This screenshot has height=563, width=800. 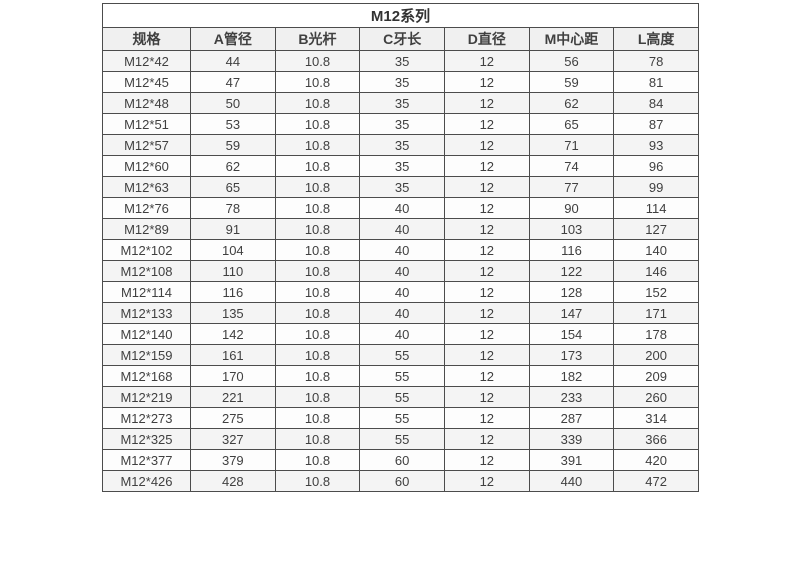 I want to click on table-cell: 209, so click(x=656, y=376).